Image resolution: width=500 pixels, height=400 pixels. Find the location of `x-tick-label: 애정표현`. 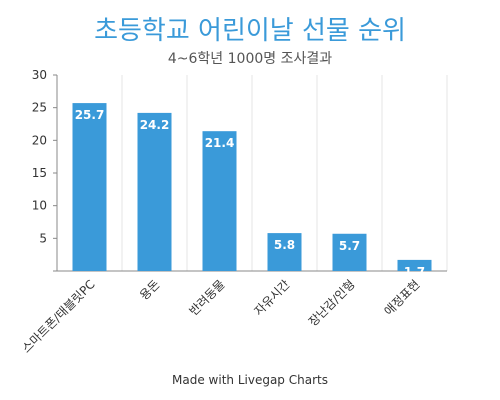

x-tick-label: 애정표현 is located at coordinates (401, 297).